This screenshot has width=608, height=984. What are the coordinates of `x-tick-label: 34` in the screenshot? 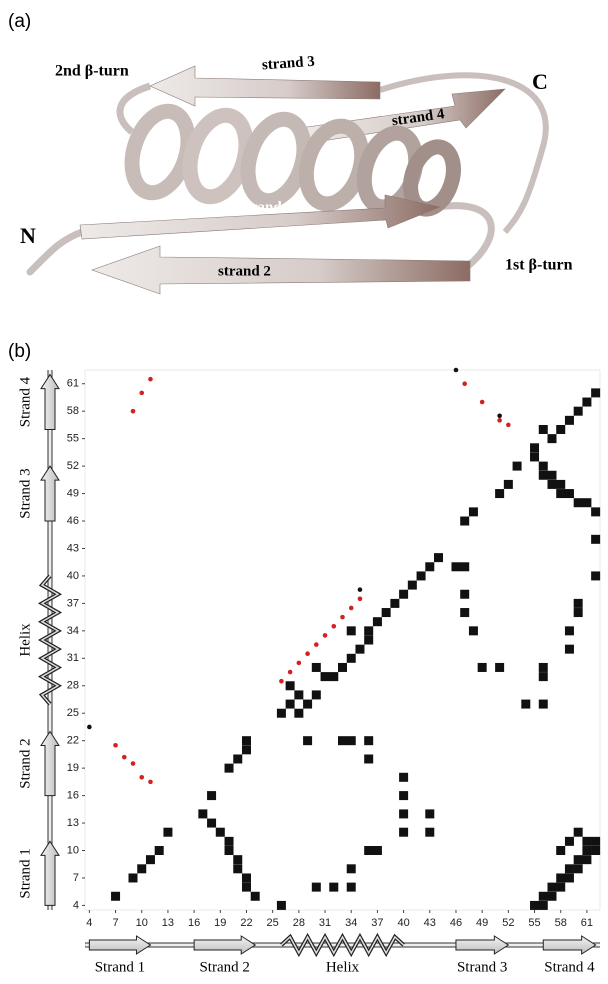 It's located at (351, 923).